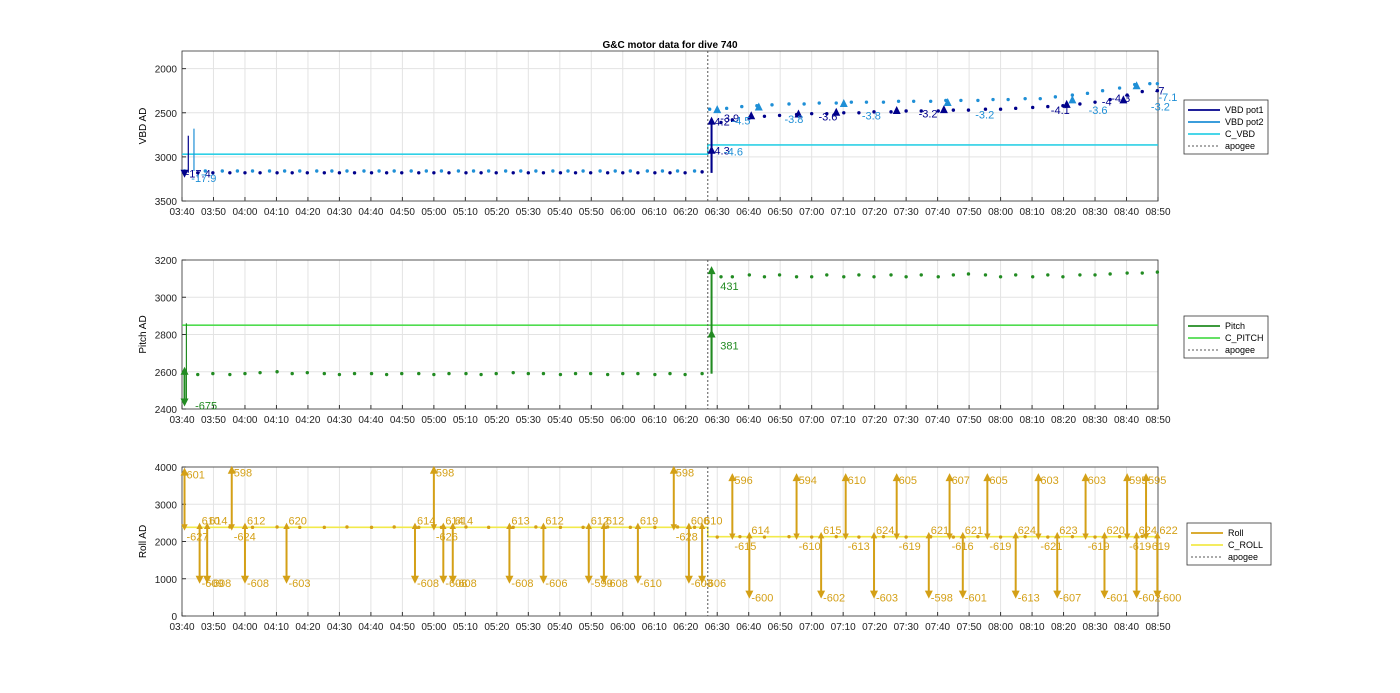 This screenshot has width=1400, height=693. What do you see at coordinates (554, 522) in the screenshot?
I see `roll-label-from: 612` at bounding box center [554, 522].